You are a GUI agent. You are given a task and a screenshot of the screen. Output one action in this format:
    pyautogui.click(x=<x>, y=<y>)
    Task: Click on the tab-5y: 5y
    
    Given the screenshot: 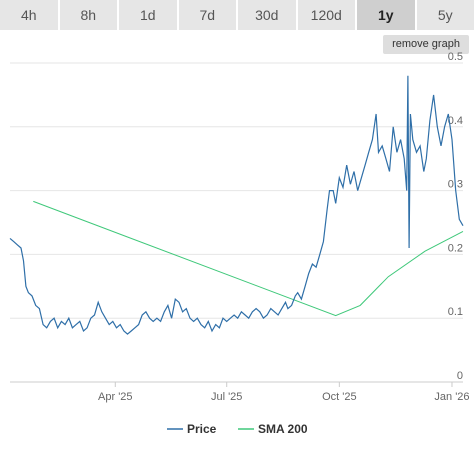 What is the action you would take?
    pyautogui.click(x=445, y=15)
    